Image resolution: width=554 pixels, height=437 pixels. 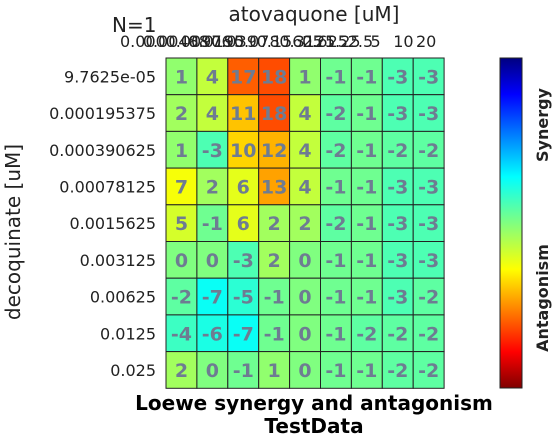 I want to click on cell-value-label: 5, so click(x=181, y=224).